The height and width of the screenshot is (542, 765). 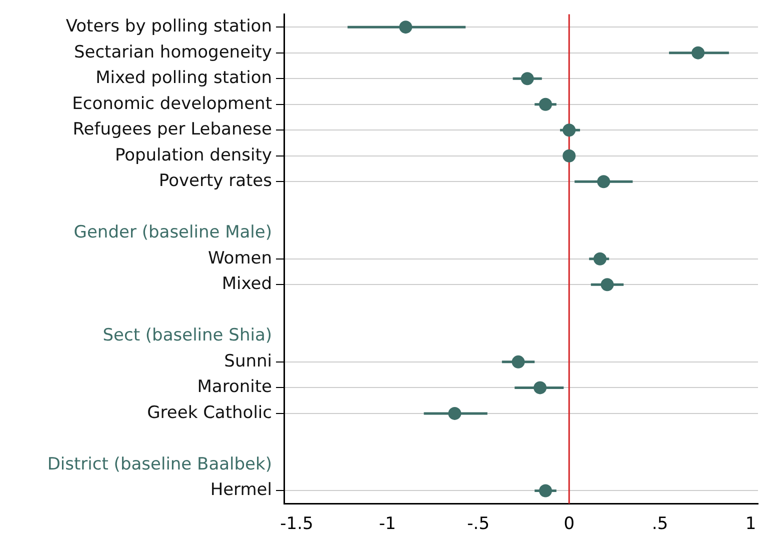 I want to click on y-tick-label: Population density, so click(x=193, y=155).